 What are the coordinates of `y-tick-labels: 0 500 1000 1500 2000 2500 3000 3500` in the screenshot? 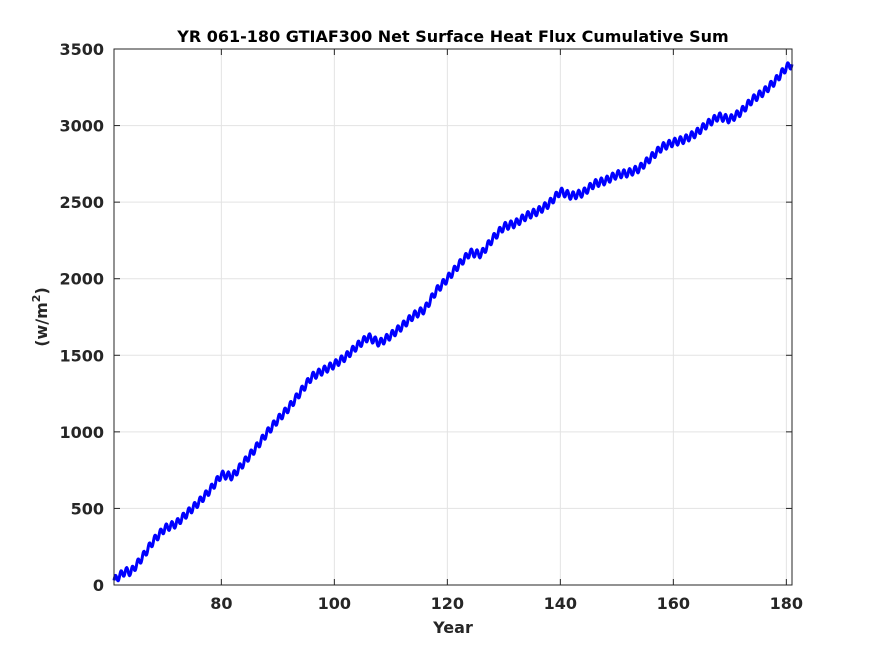 It's located at (81, 317).